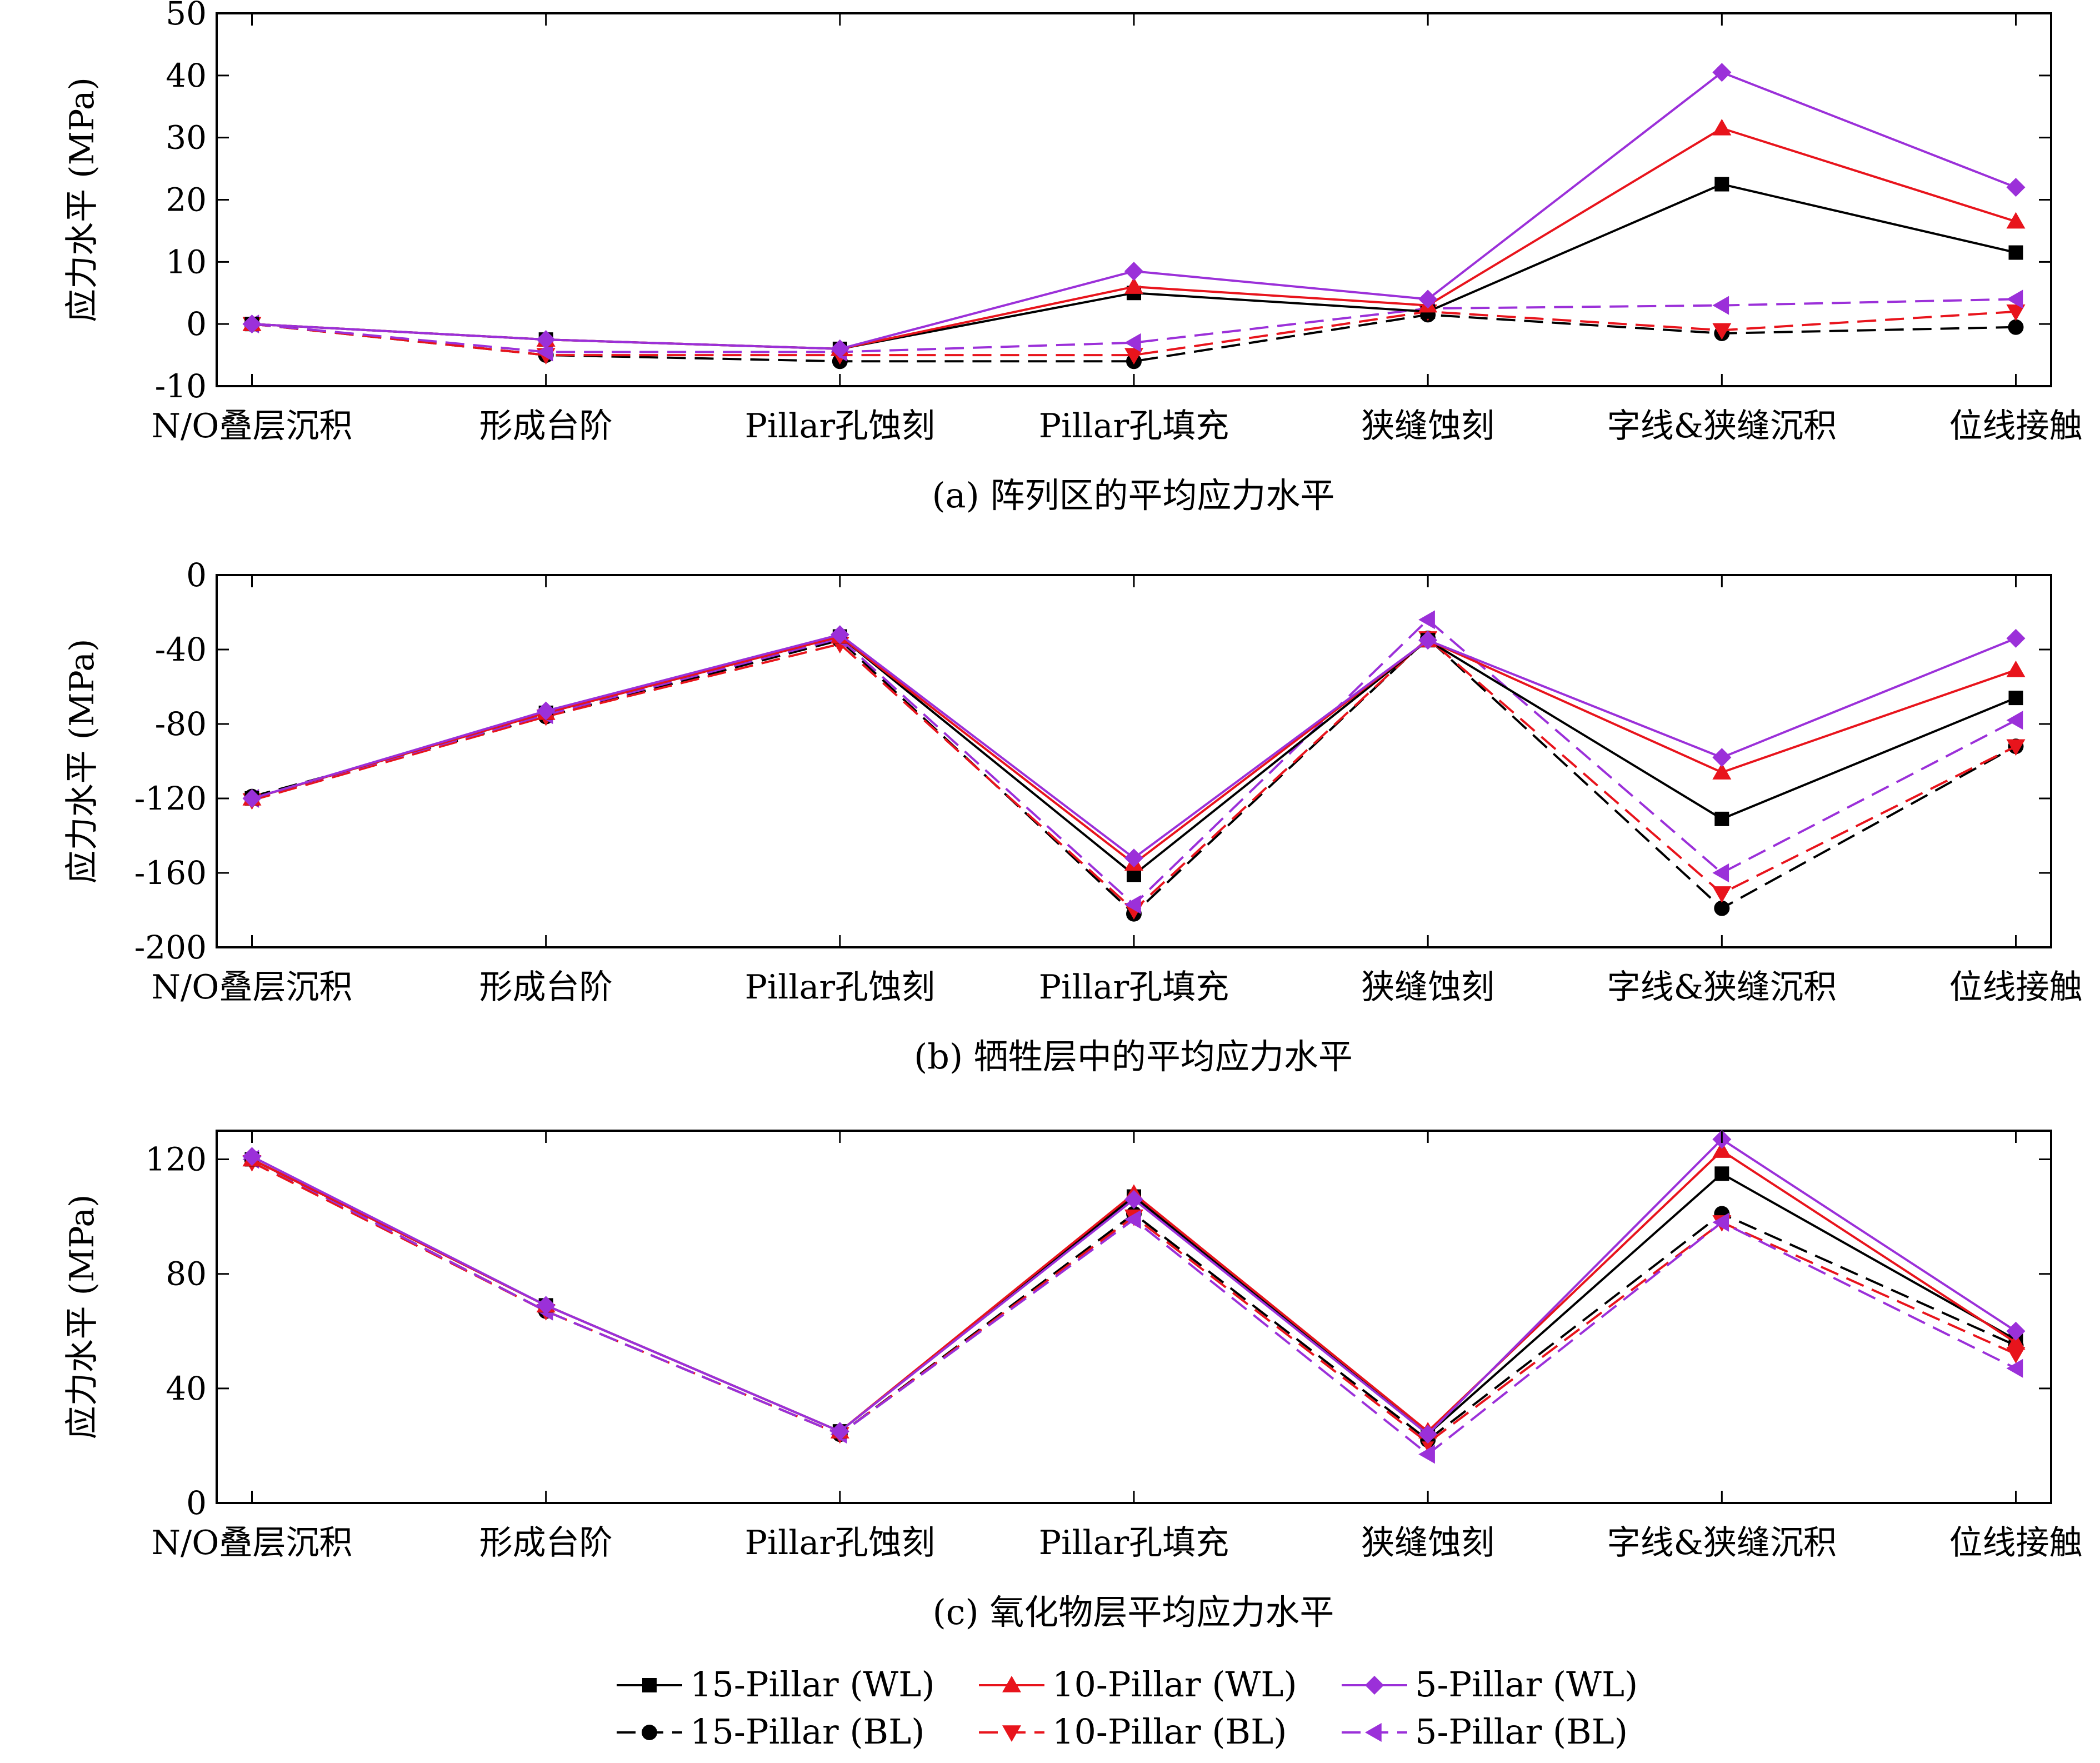 This screenshot has width=2100, height=1763. Describe the element at coordinates (812, 1684) in the screenshot. I see `legend-label: 15-Pillar (WL)` at that location.